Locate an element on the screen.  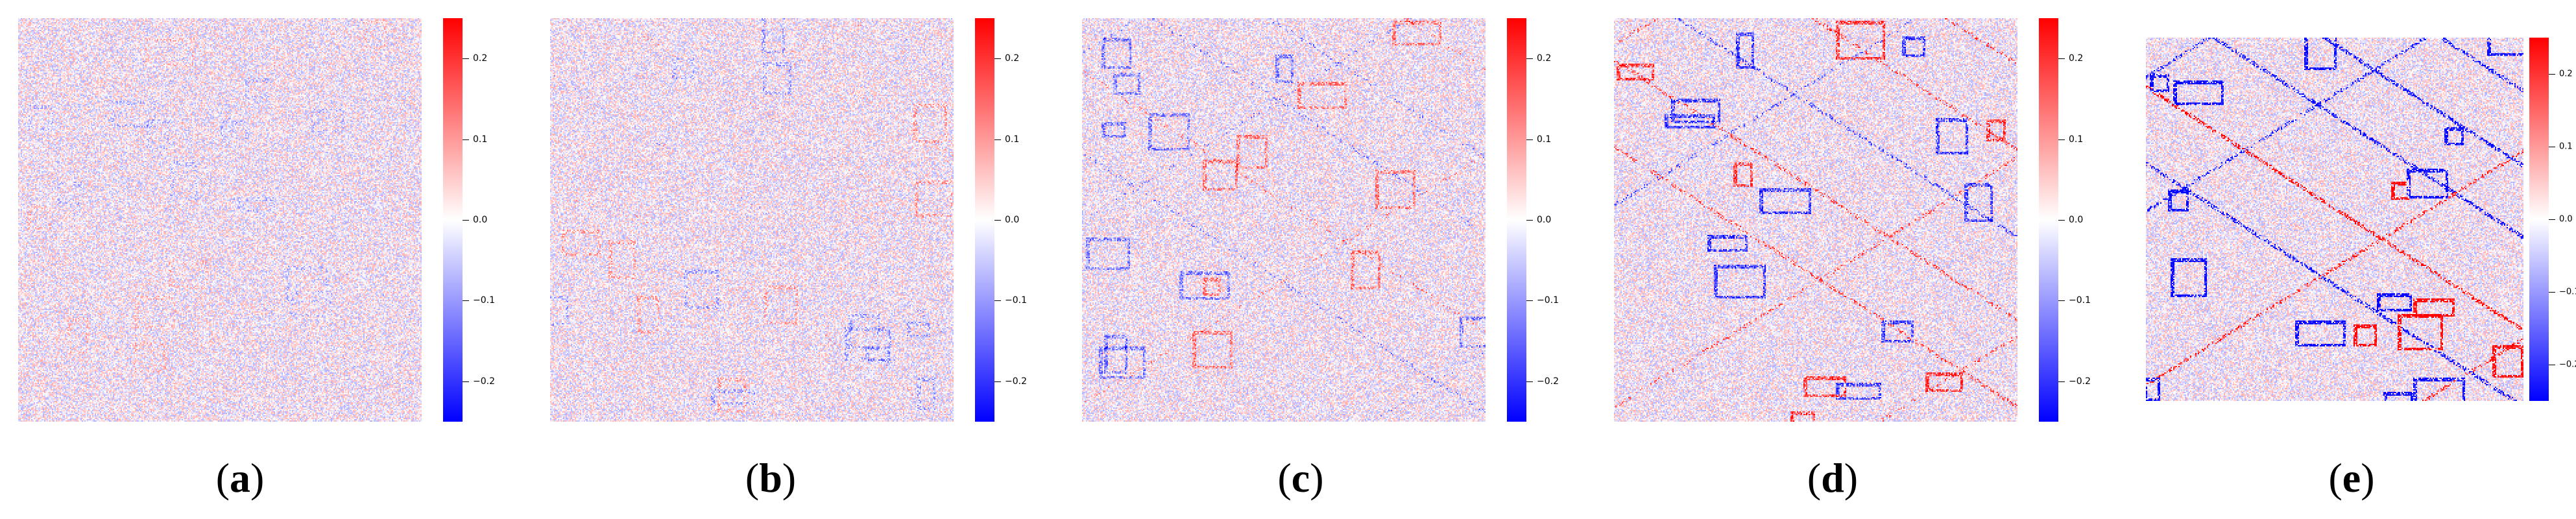
panel-caption-e: (e) is located at coordinates (2351, 478).